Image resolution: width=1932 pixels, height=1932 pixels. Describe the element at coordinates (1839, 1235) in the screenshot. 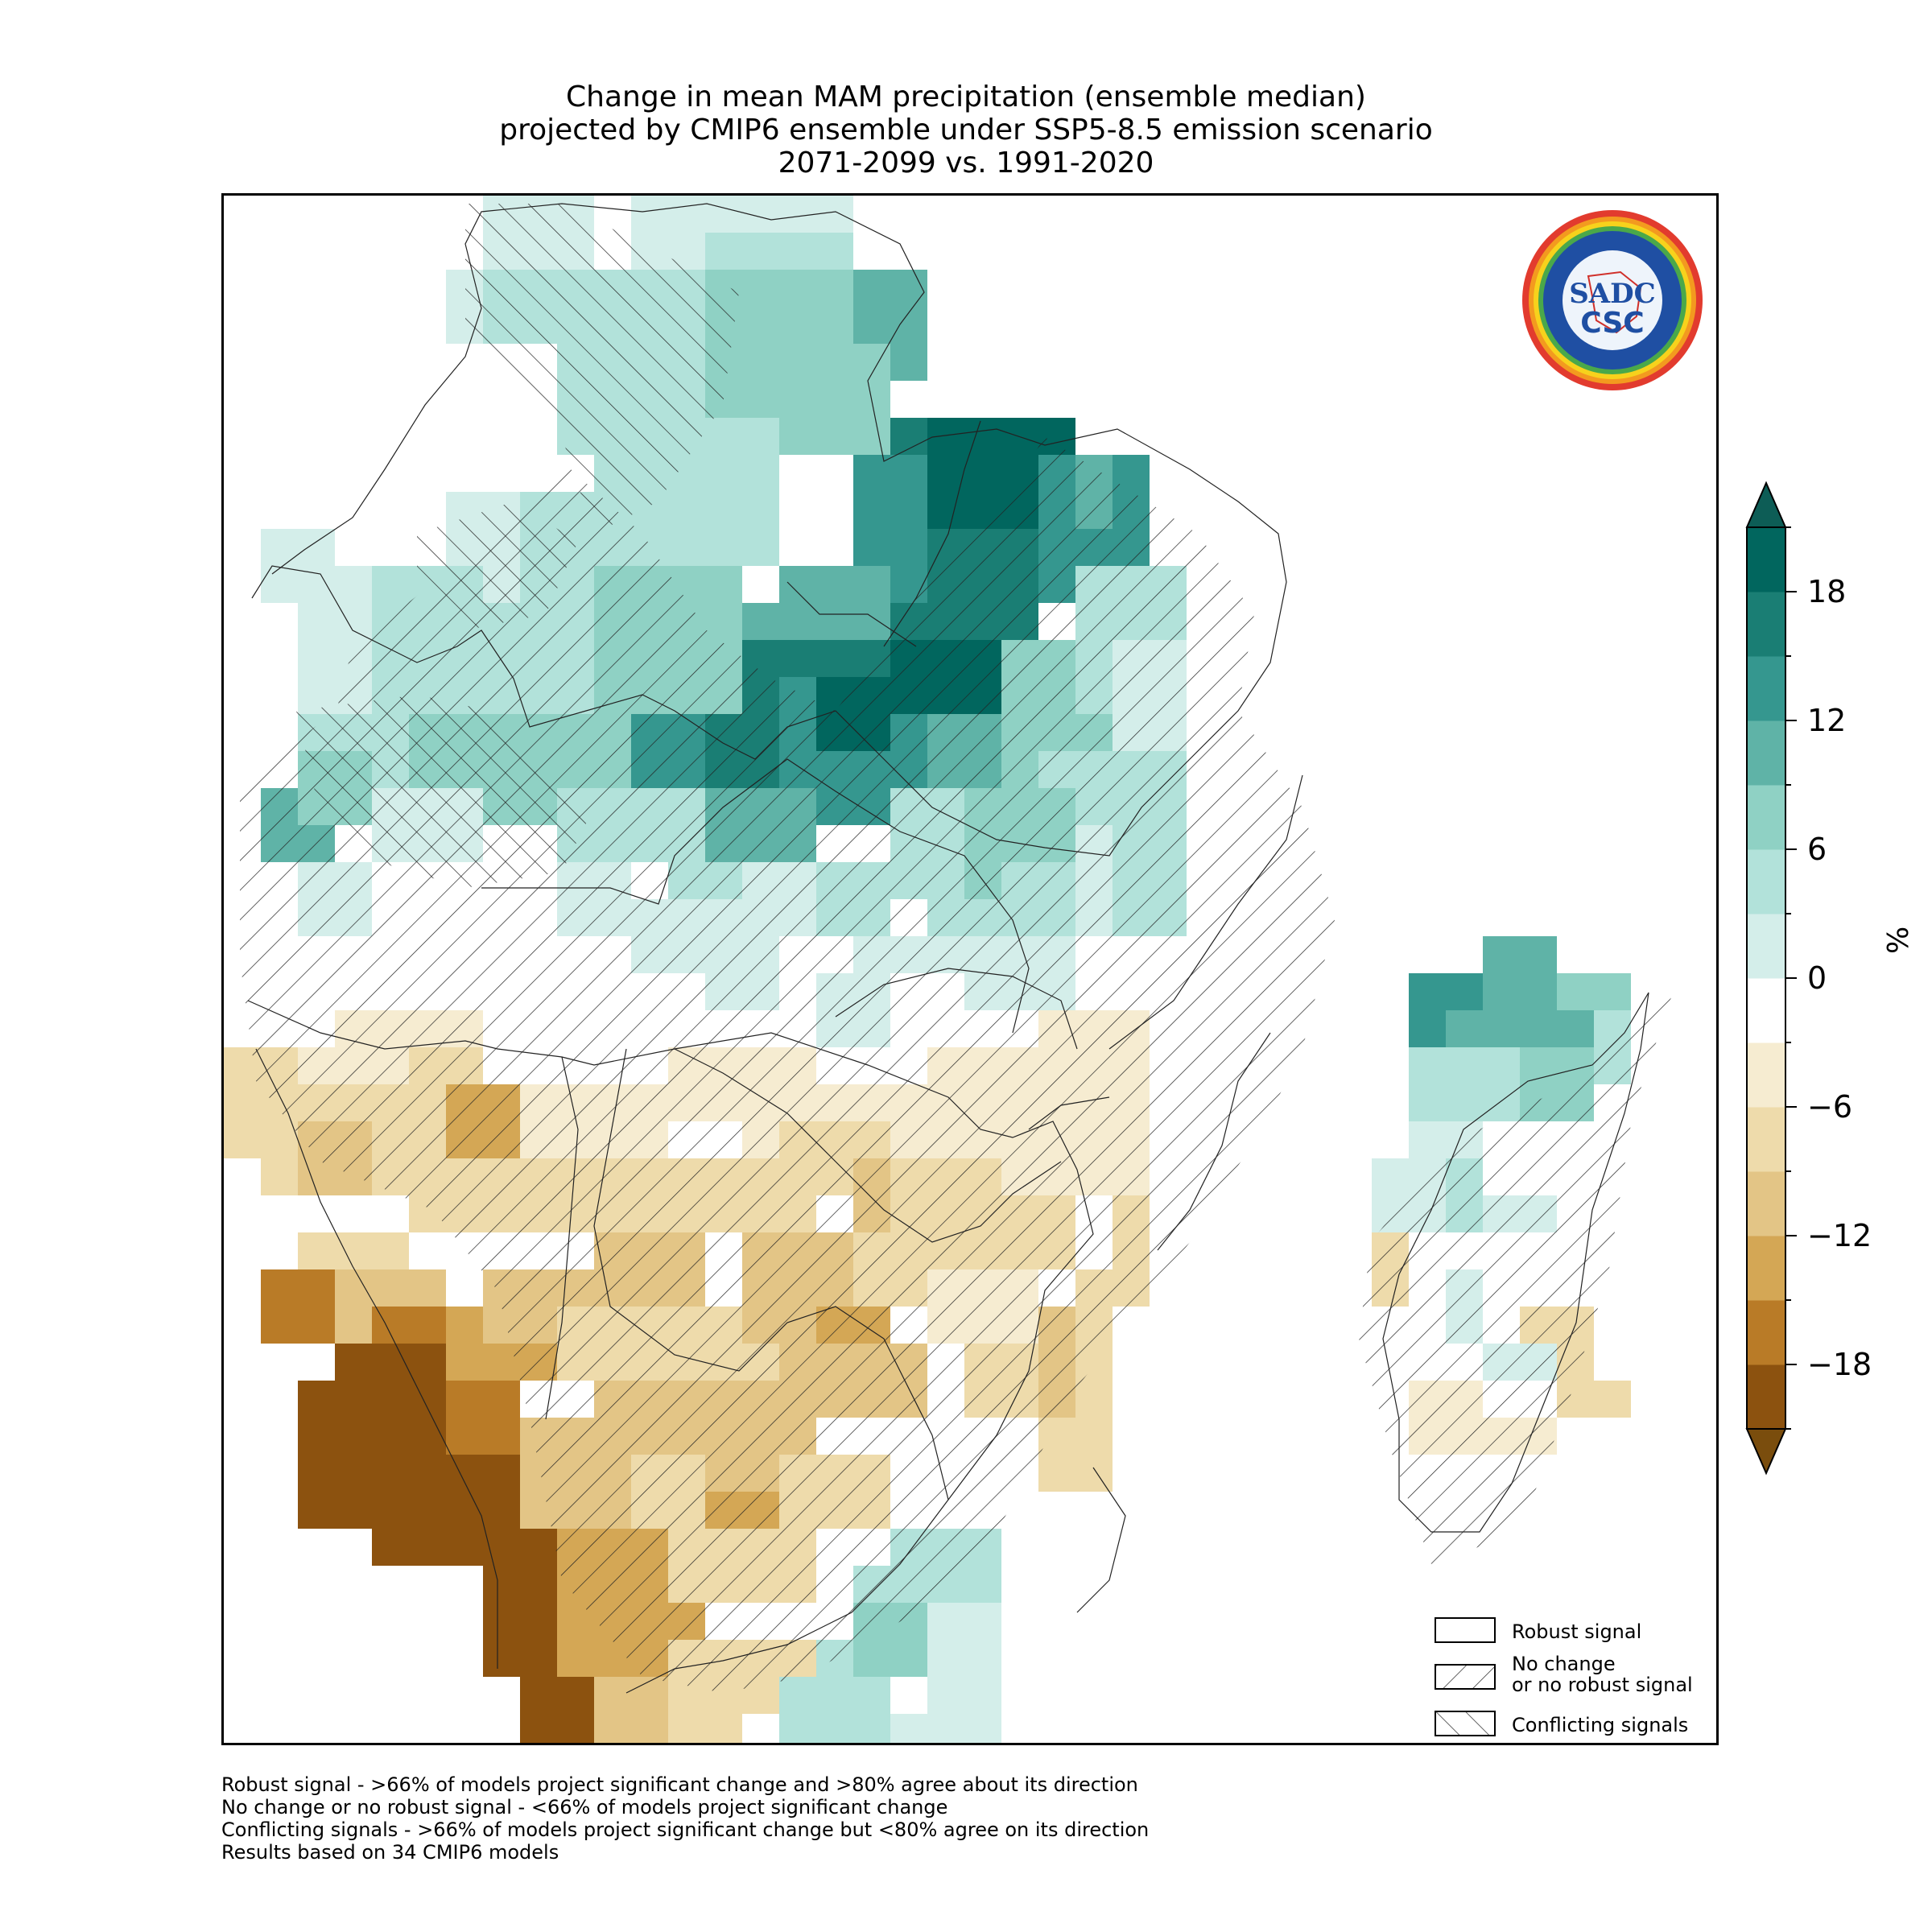

I see `colorbar-tick-label: −12` at that location.